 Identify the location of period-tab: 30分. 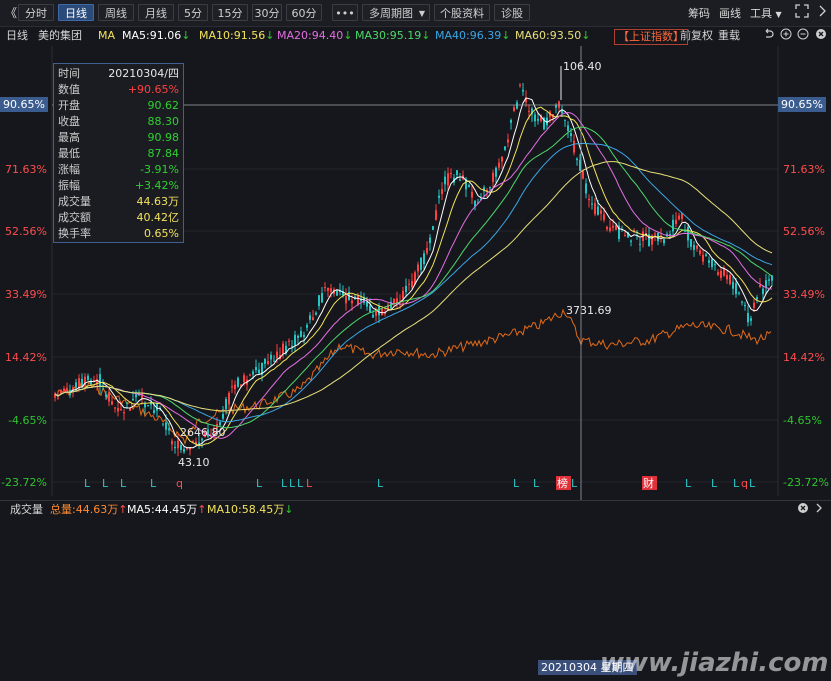
(267, 12).